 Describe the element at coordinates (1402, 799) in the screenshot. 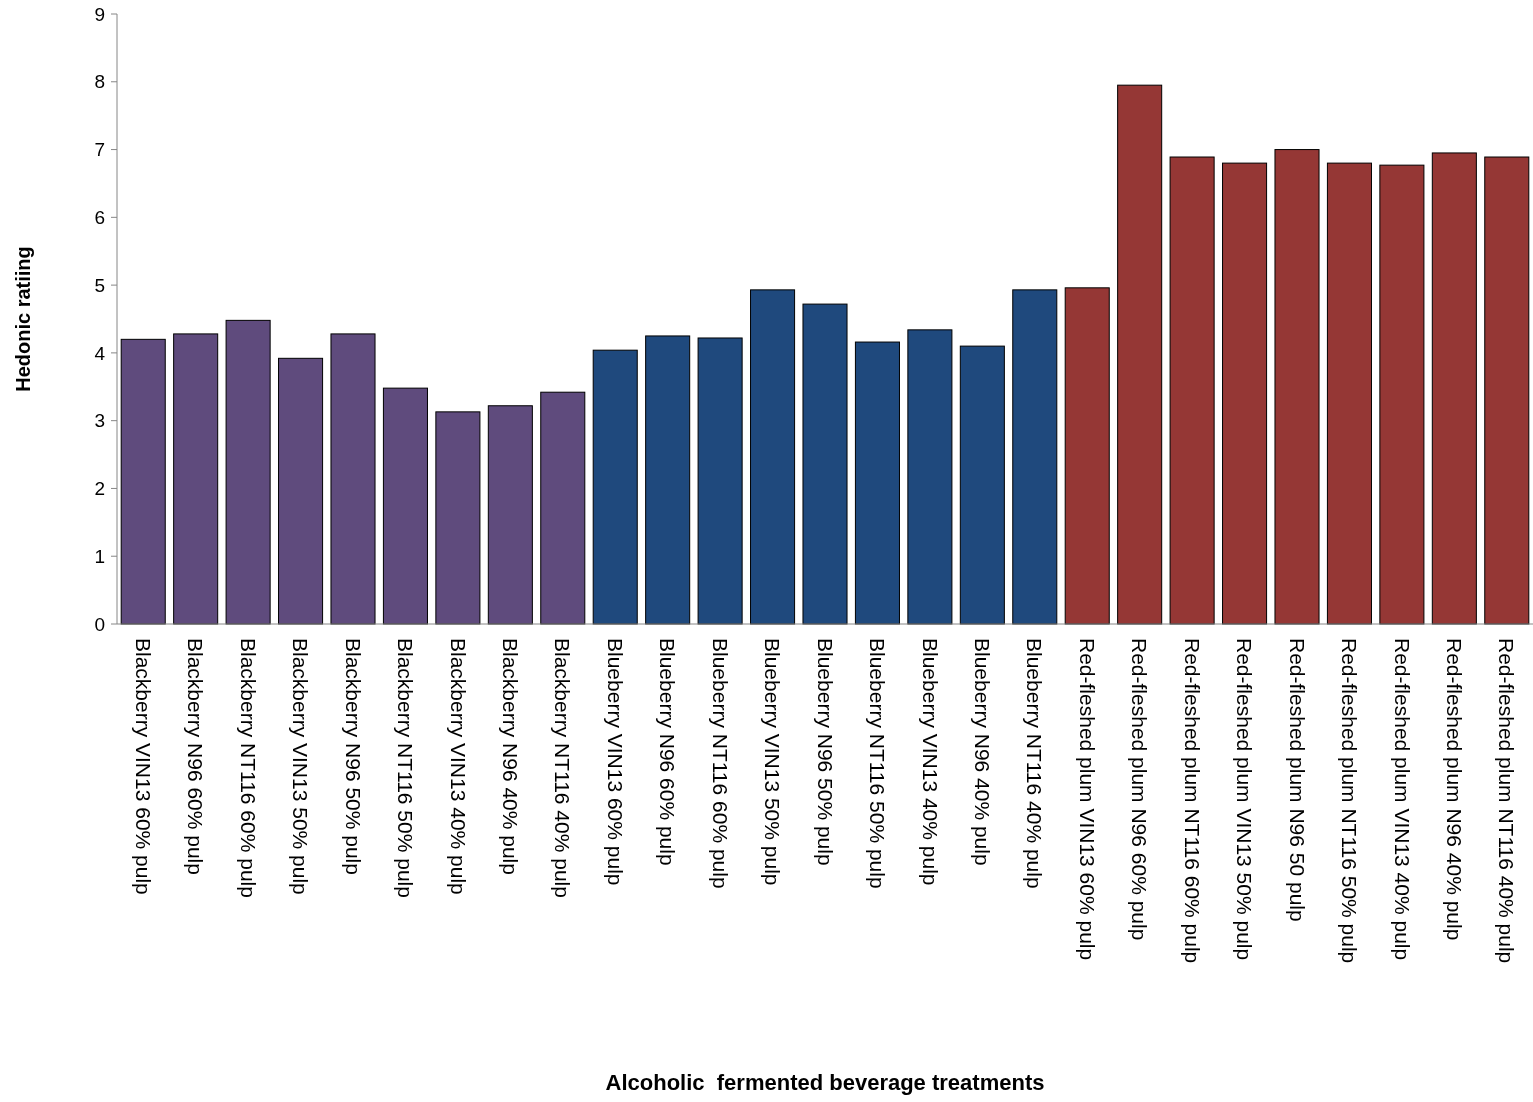

I see `x-tick-label: Red-fleshed plum VIN13 40% pulp` at that location.